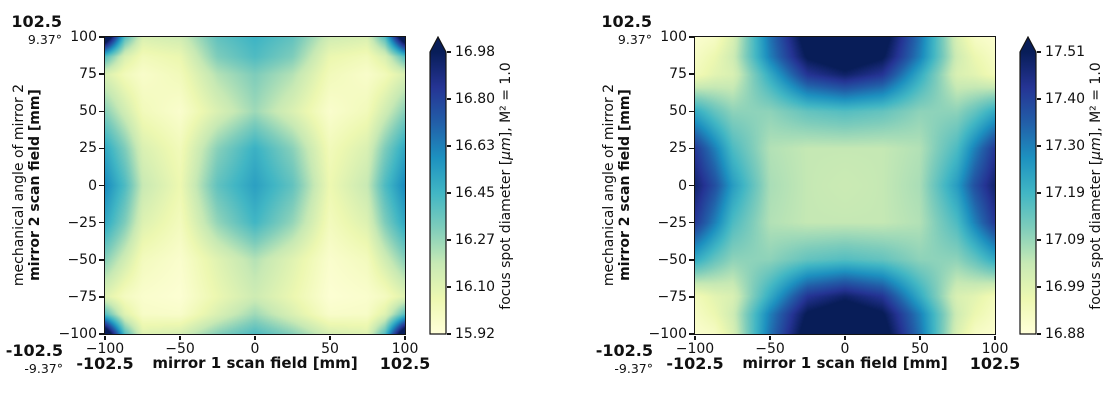 The height and width of the screenshot is (402, 1116). What do you see at coordinates (1065, 287) in the screenshot?
I see `colorbar-tick-label: 16.99` at bounding box center [1065, 287].